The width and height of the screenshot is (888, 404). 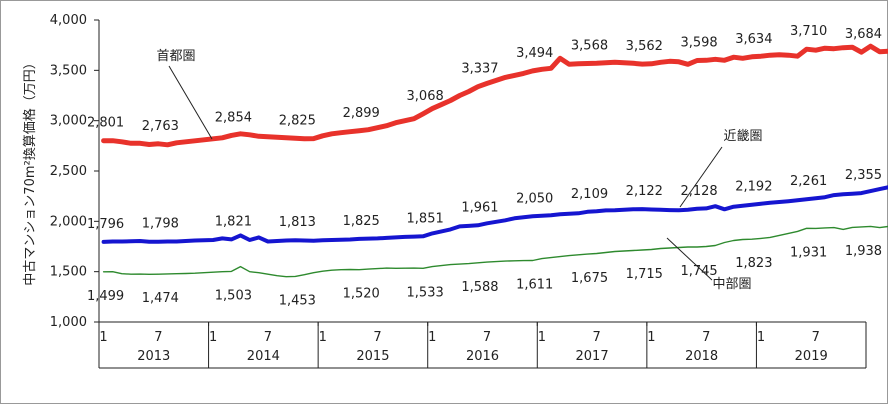 What do you see at coordinates (589, 194) in the screenshot?
I see `data-label: 2,109` at bounding box center [589, 194].